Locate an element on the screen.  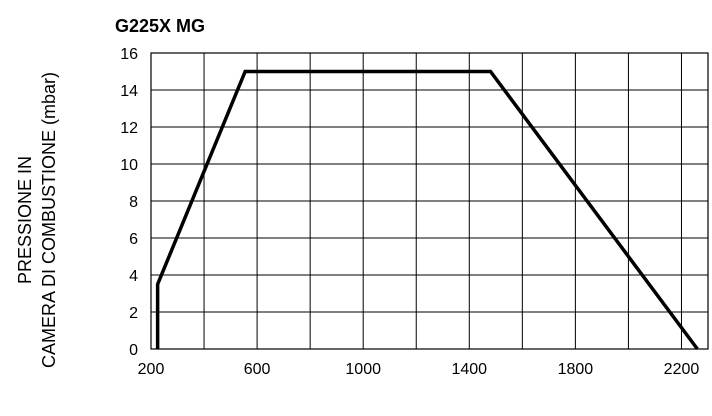
x-tick-label: 1000 is located at coordinates (363, 369).